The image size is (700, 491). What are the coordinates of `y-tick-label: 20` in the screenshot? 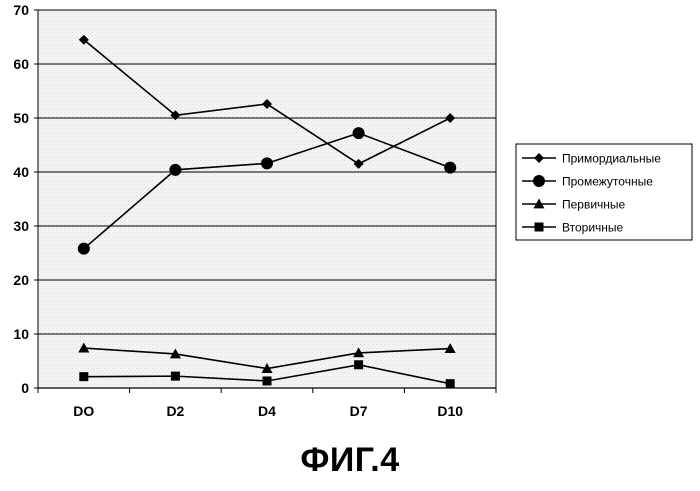 It's located at (21, 280).